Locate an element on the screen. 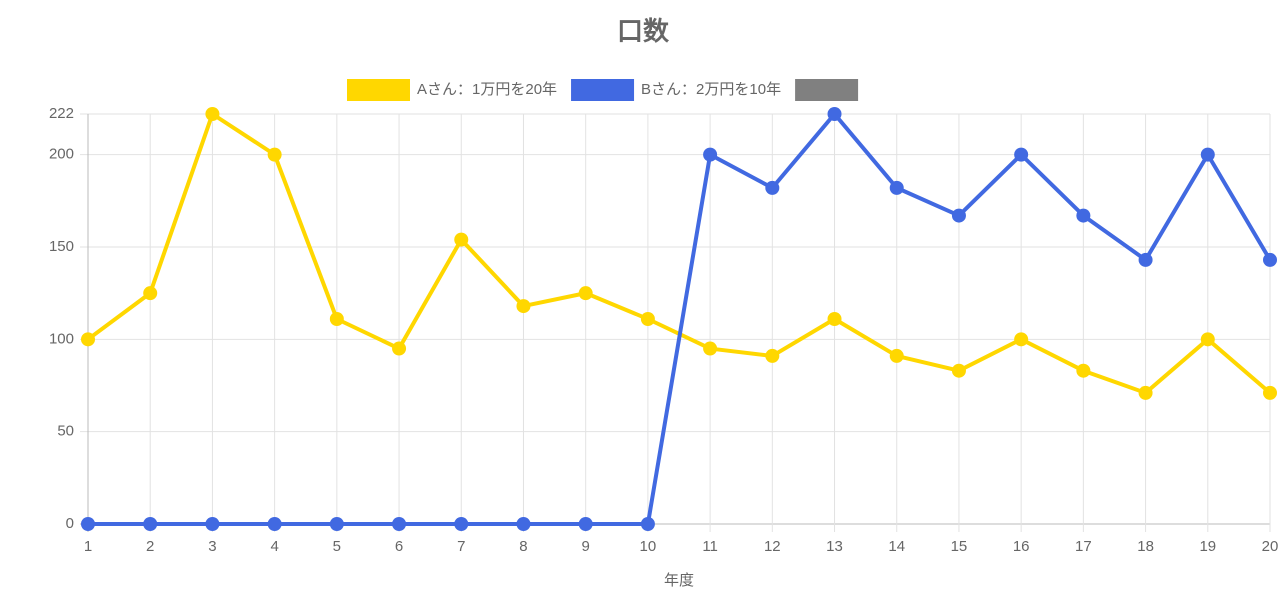 The image size is (1285, 600). x-tick-label: 5 is located at coordinates (337, 546).